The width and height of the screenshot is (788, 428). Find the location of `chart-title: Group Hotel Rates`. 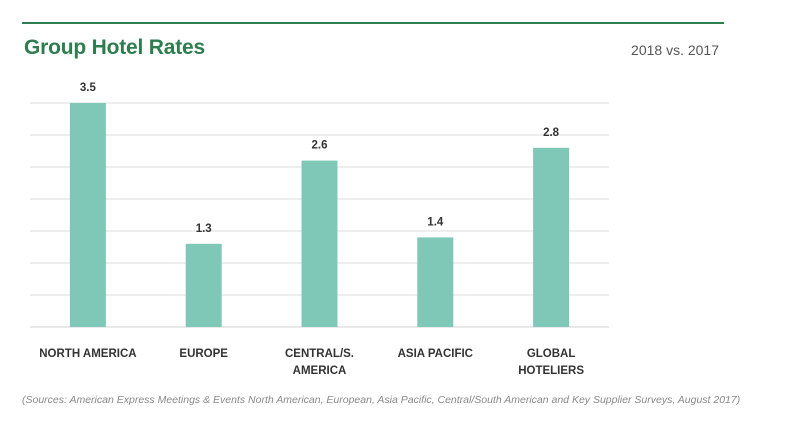

chart-title: Group Hotel Rates is located at coordinates (114, 47).